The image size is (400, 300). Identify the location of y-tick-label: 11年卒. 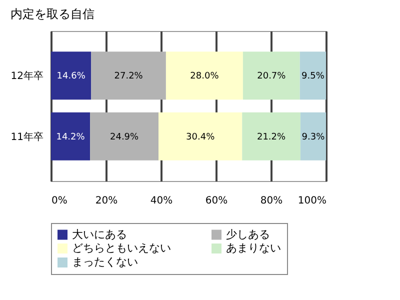
(27, 136).